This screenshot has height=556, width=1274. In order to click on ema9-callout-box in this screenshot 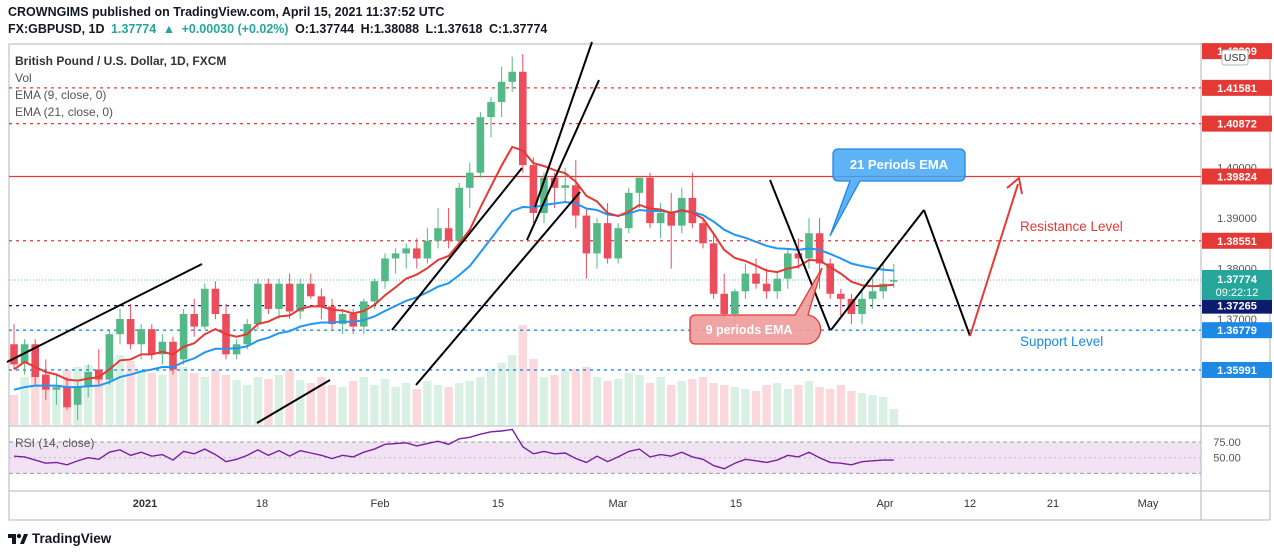, I will do `click(756, 306)`.